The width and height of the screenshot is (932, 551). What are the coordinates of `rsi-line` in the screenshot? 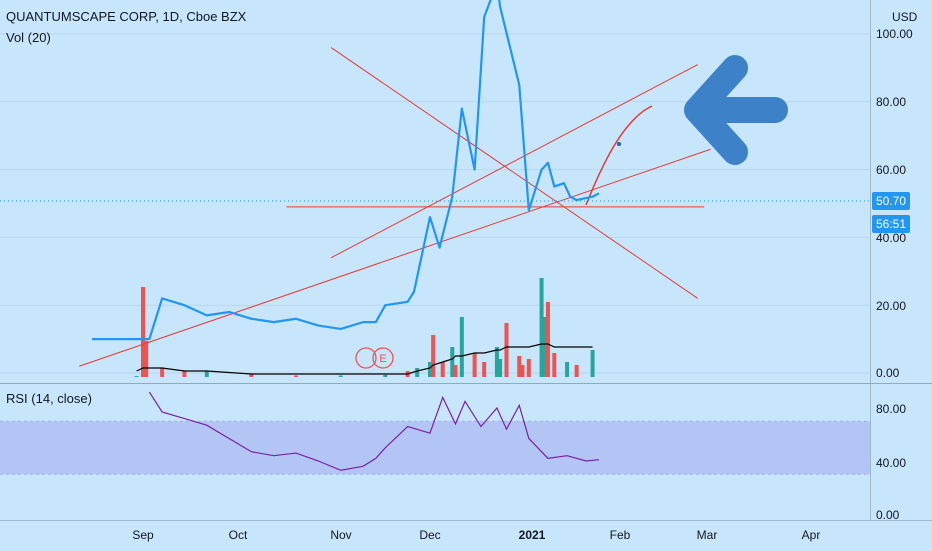 It's located at (374, 431).